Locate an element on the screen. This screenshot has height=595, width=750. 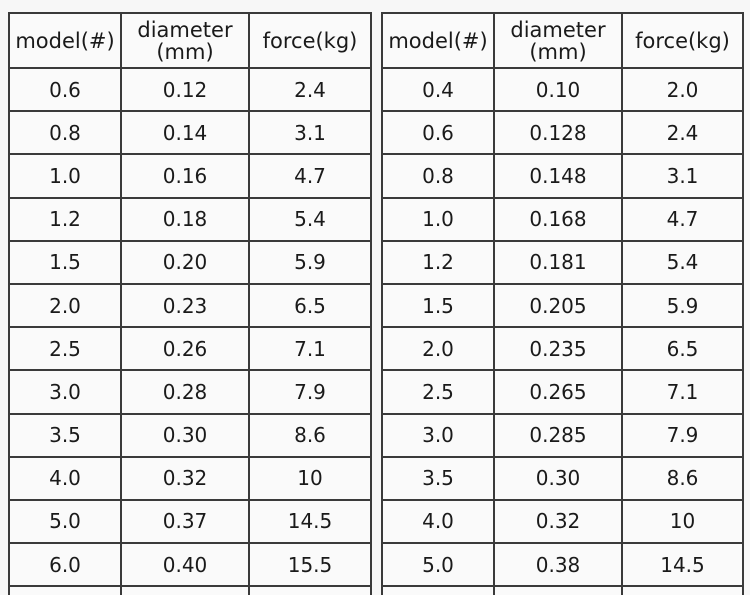
cell: 0.128 is located at coordinates (558, 133).